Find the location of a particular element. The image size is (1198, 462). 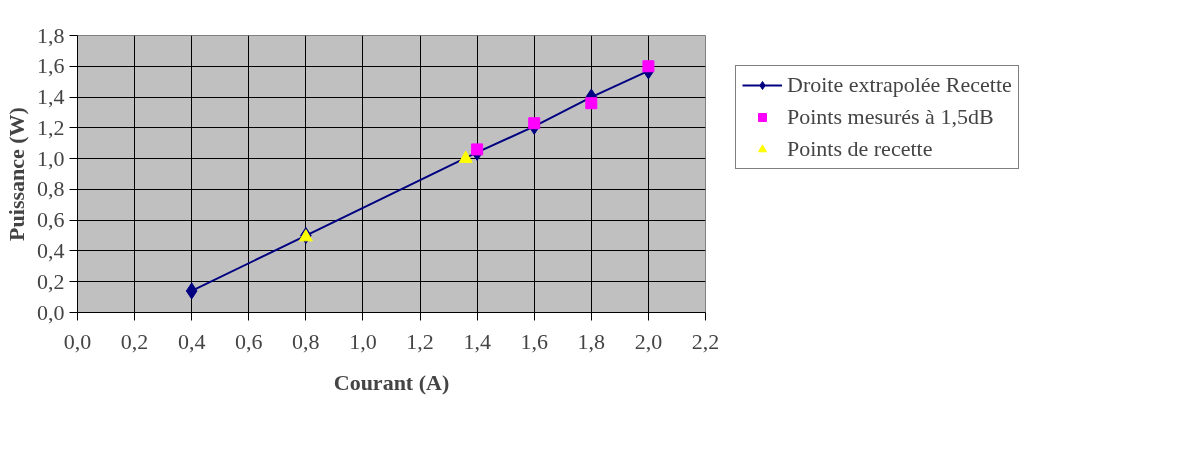

x-tick-label: 0,8 is located at coordinates (306, 341).